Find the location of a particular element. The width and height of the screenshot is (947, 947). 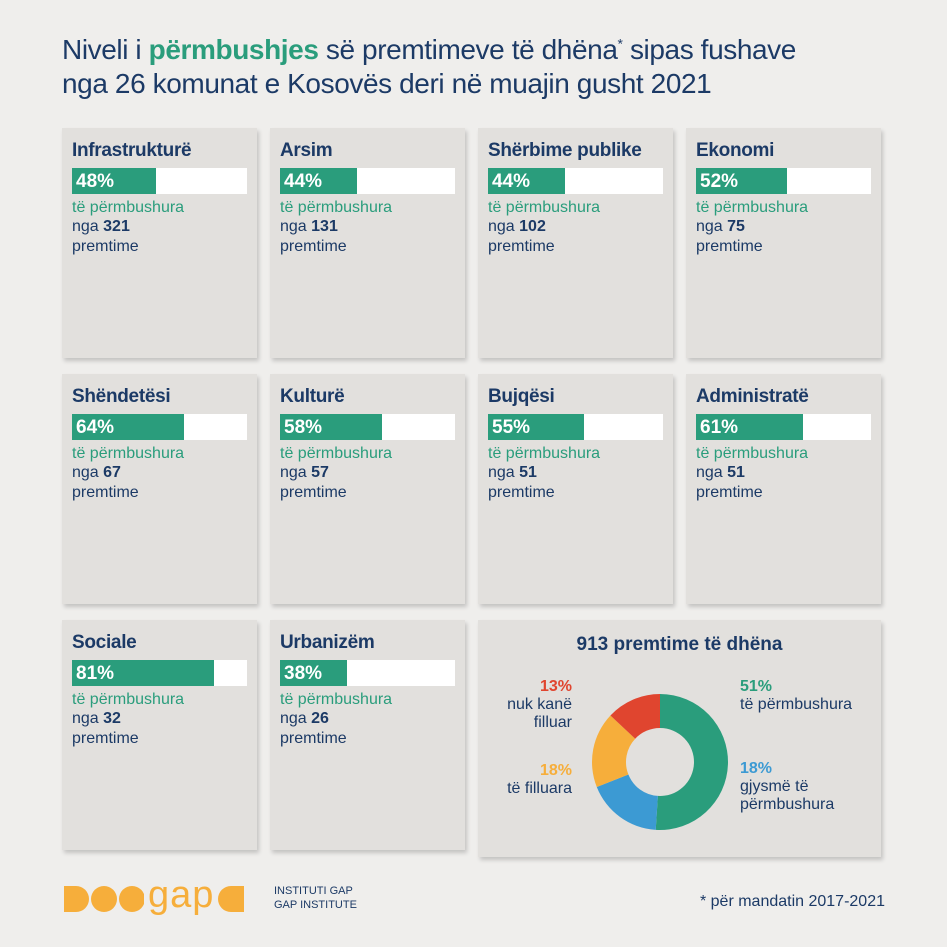

bar-label: 55% is located at coordinates (511, 427).